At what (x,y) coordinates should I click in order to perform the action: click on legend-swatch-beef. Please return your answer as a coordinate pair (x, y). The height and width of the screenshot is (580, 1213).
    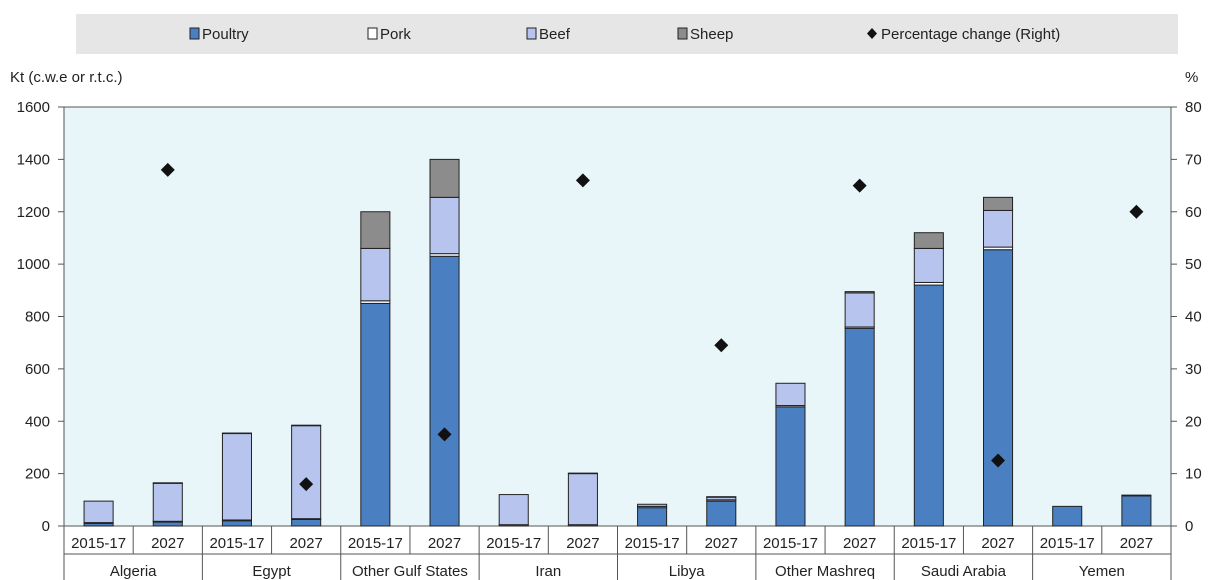
    Looking at the image, I should click on (531, 33).